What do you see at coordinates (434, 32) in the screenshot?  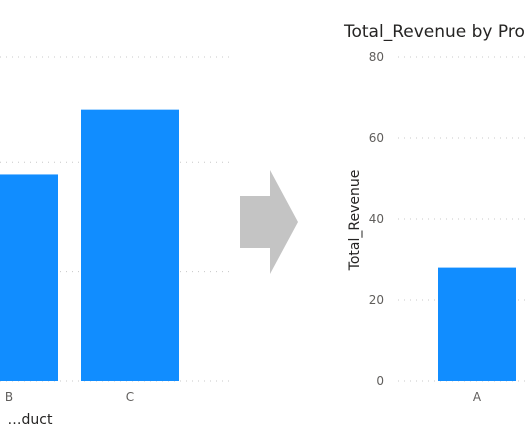 I see `right-chart-title: Total_Revenue by Pro` at bounding box center [434, 32].